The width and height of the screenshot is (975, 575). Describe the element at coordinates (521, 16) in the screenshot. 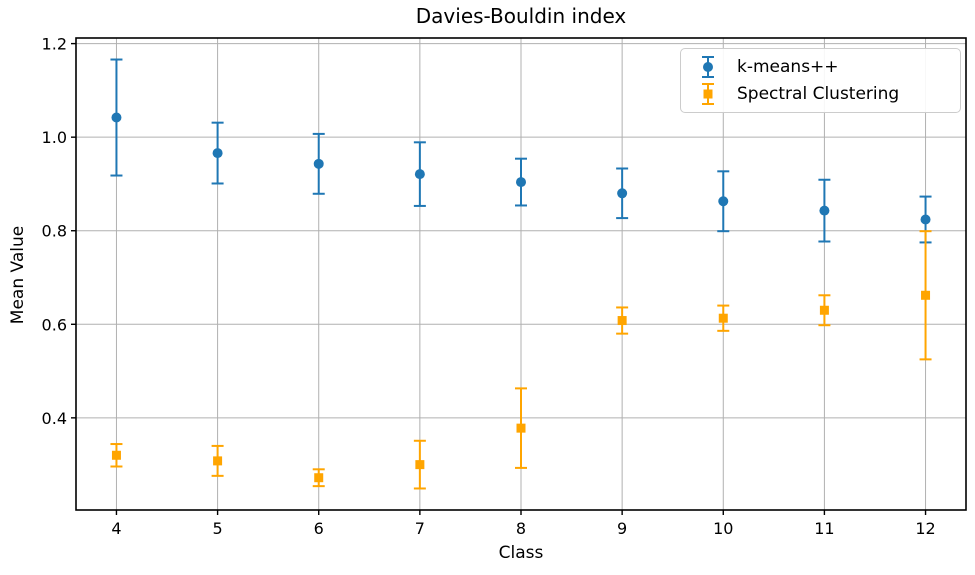

I see `chart-title: Davies-Bouldin index` at that location.